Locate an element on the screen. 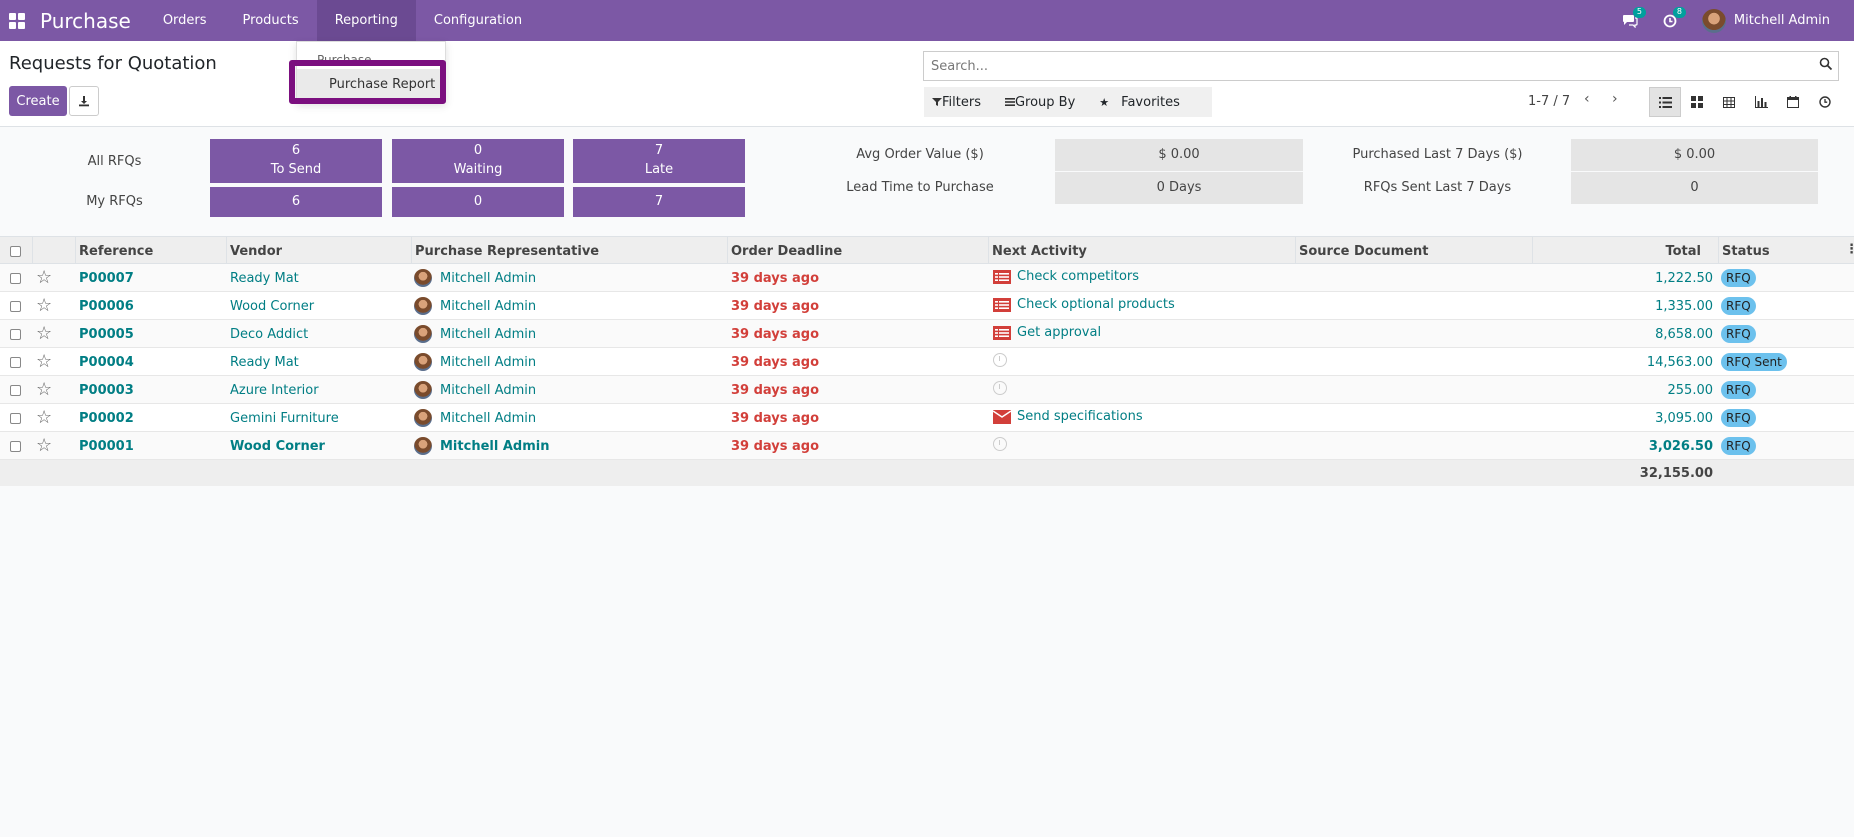  tile-my-waiting: 0 is located at coordinates (478, 202).